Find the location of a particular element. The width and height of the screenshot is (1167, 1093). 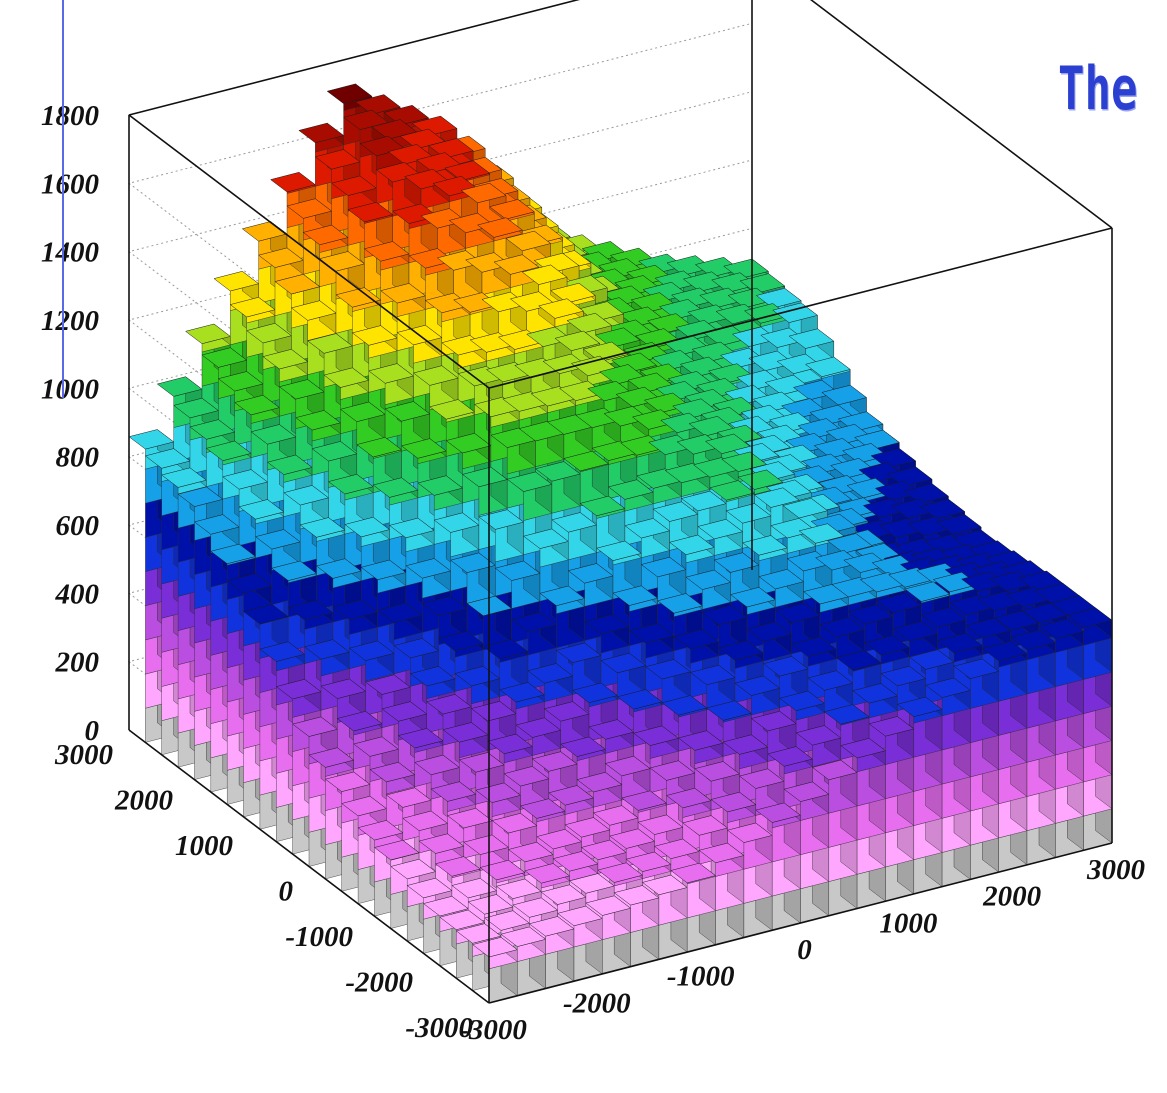

y-tick-label: -3000 is located at coordinates (439, 1028).